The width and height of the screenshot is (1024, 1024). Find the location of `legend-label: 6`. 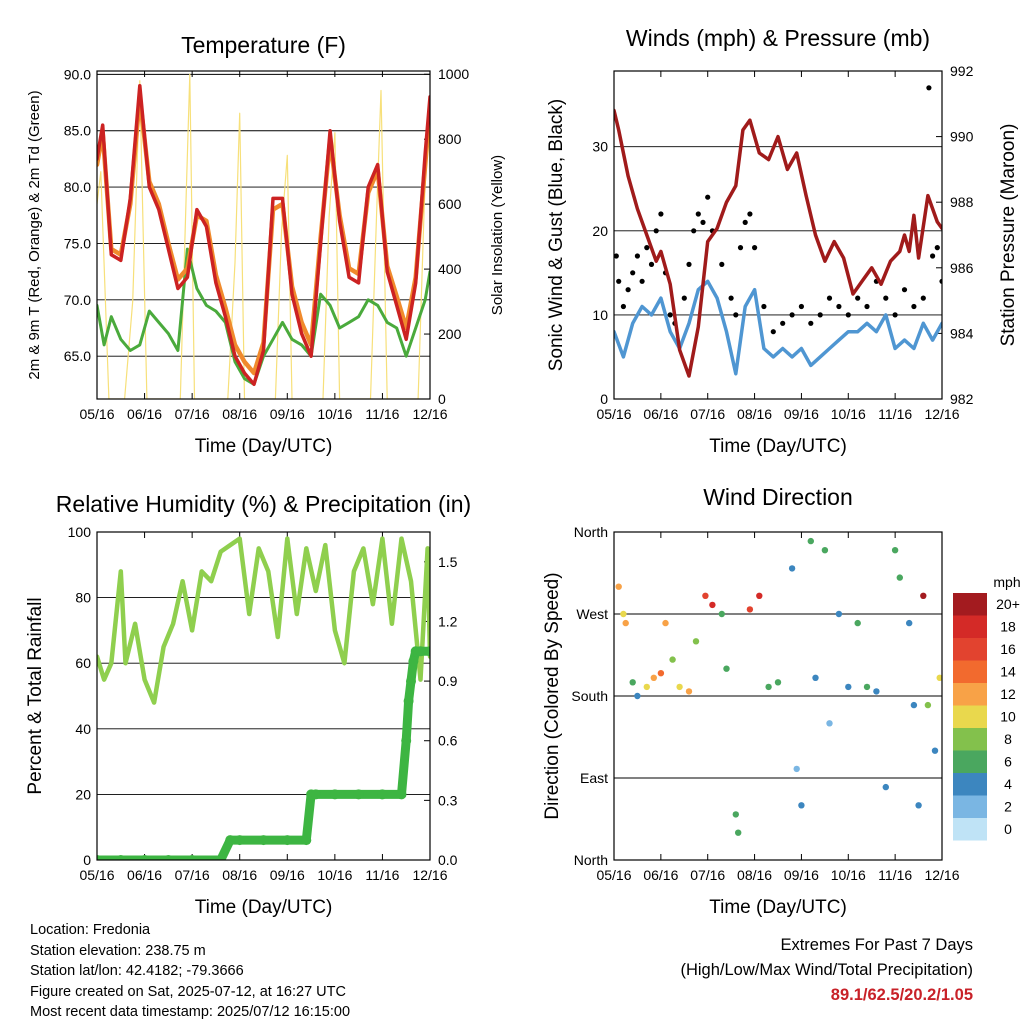

legend-label: 6 is located at coordinates (1008, 762).